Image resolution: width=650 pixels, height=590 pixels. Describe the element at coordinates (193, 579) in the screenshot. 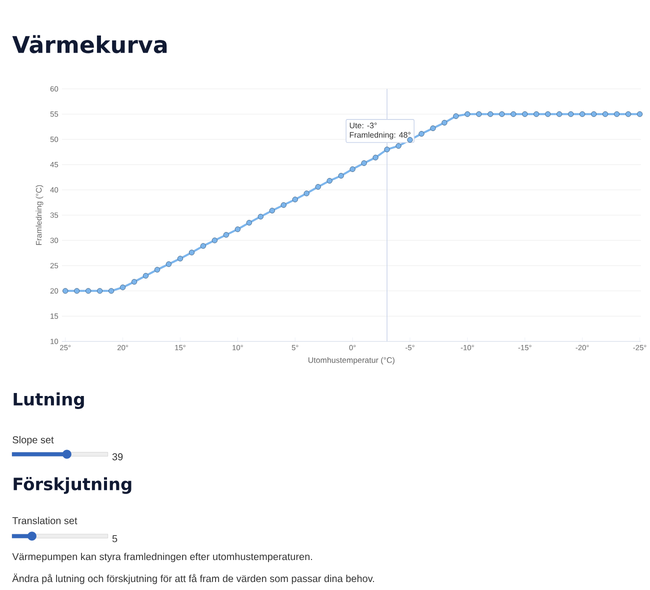

I see `text: Ändra på lutning och förskjutning för att få fram de värden som passar dina behov.` at that location.